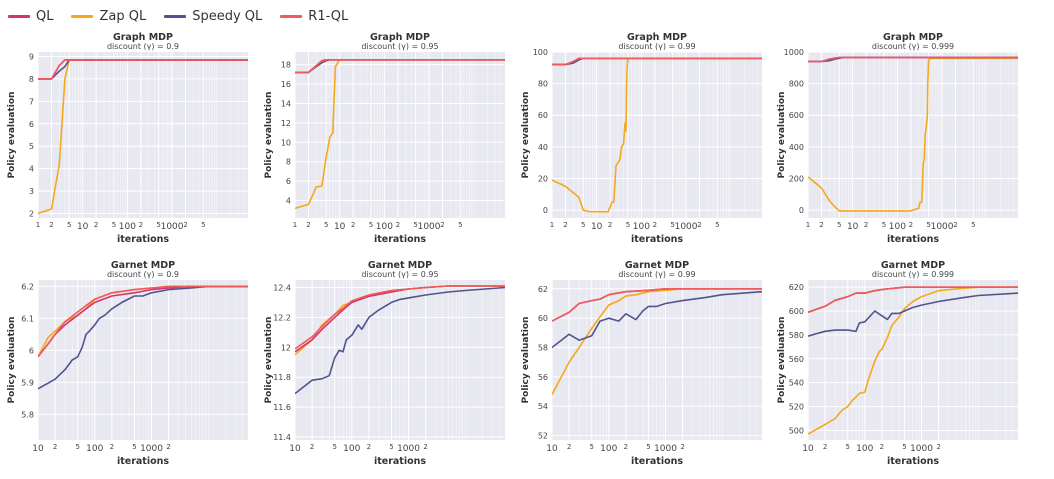 This screenshot has height=479, width=1054. I want to click on series-line-zap-ql, so click(400, 134).